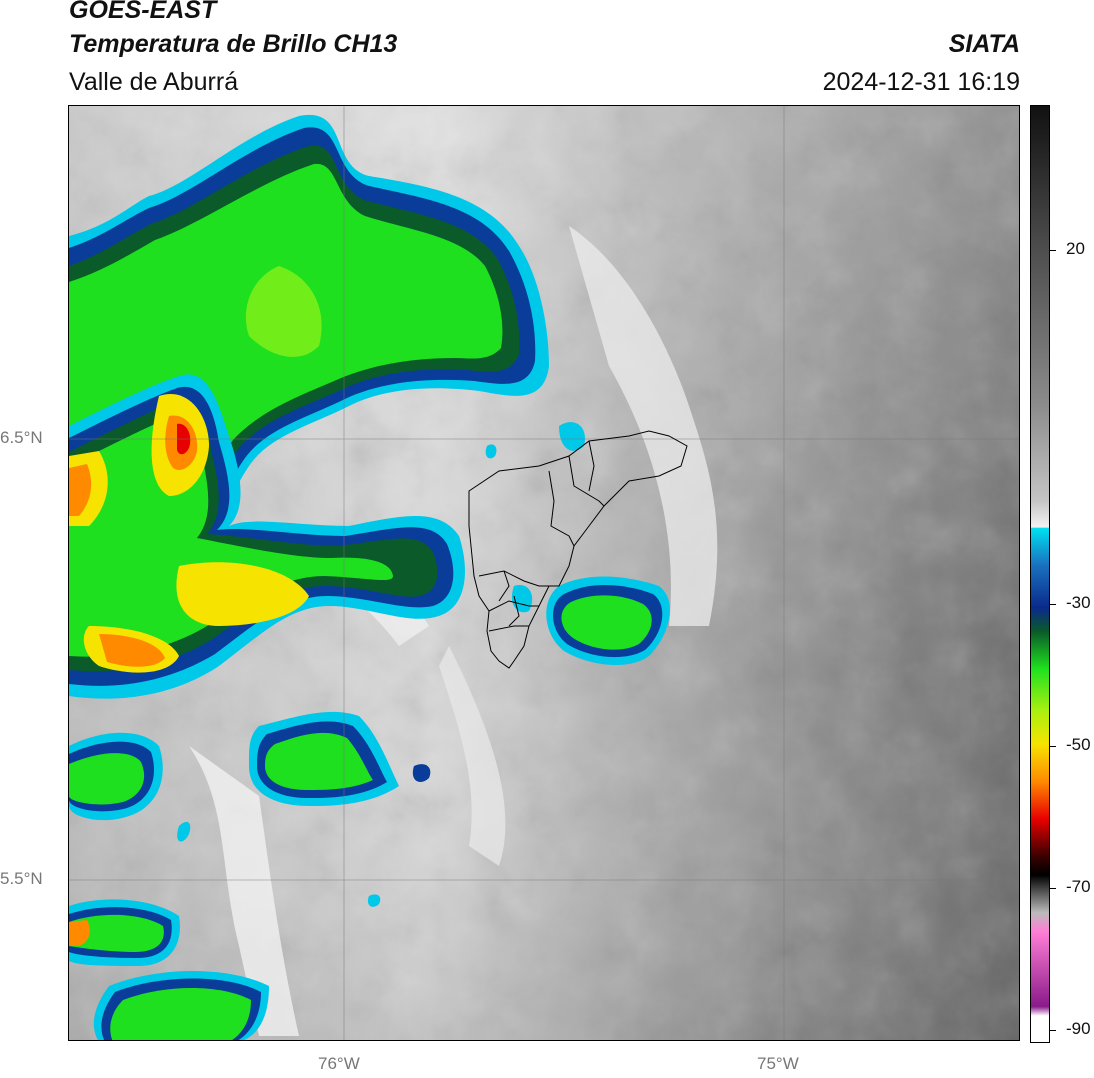  I want to click on colorbar-label-minus-90: -90, so click(1078, 1028).